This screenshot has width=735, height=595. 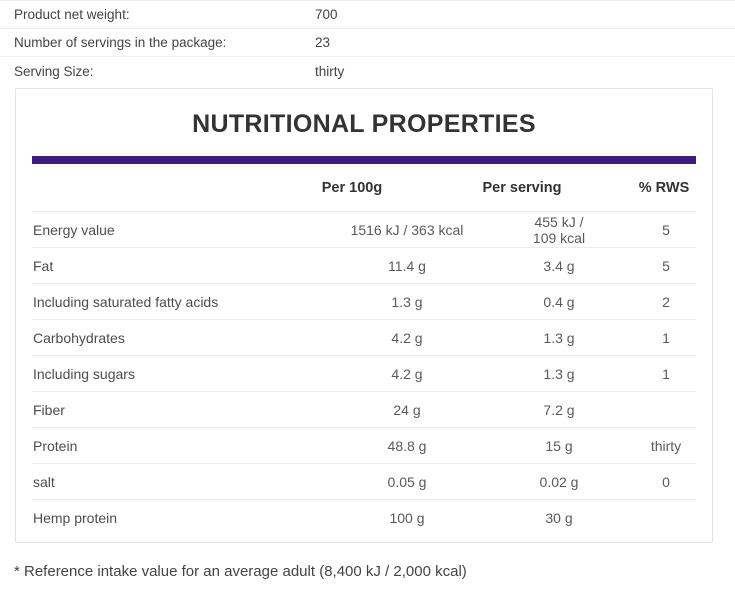 I want to click on product-info-row: Number of servings in the package: 23, so click(x=367, y=43).